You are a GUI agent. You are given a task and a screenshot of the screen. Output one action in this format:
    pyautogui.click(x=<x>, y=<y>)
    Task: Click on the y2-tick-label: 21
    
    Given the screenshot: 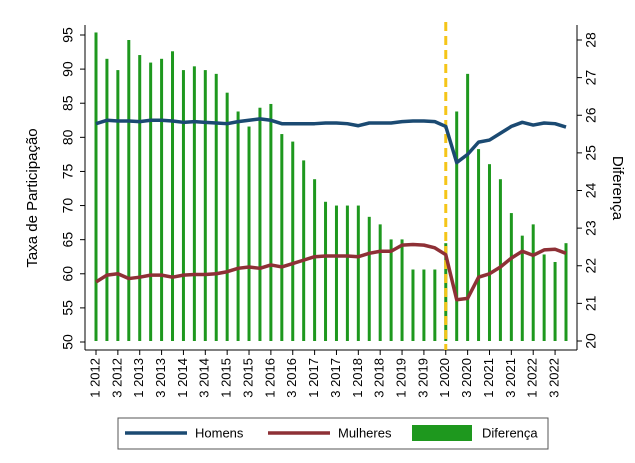 What is the action you would take?
    pyautogui.click(x=591, y=303)
    